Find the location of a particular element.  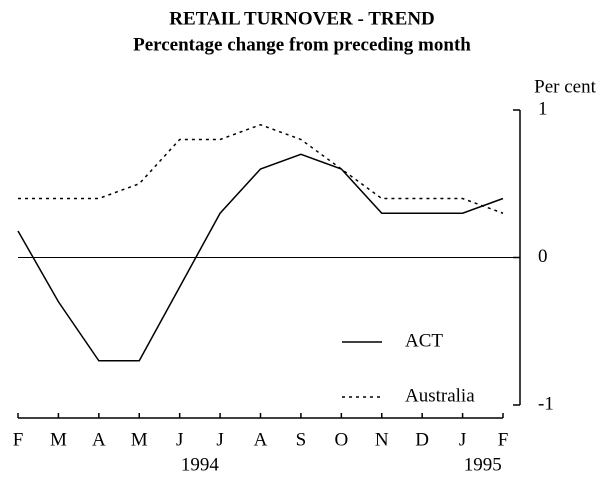

legend-label: Australia is located at coordinates (440, 395).